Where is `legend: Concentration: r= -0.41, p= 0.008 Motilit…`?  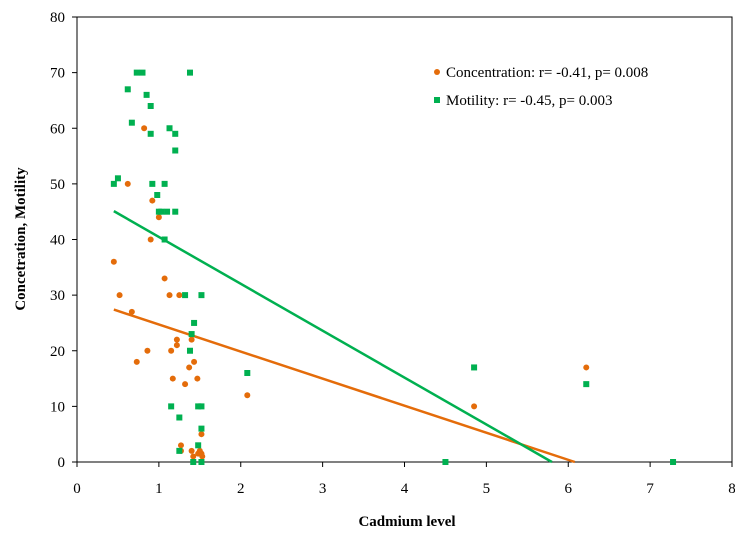
legend: Concentration: r= -0.41, p= 0.008 Motilit… is located at coordinates (541, 87).